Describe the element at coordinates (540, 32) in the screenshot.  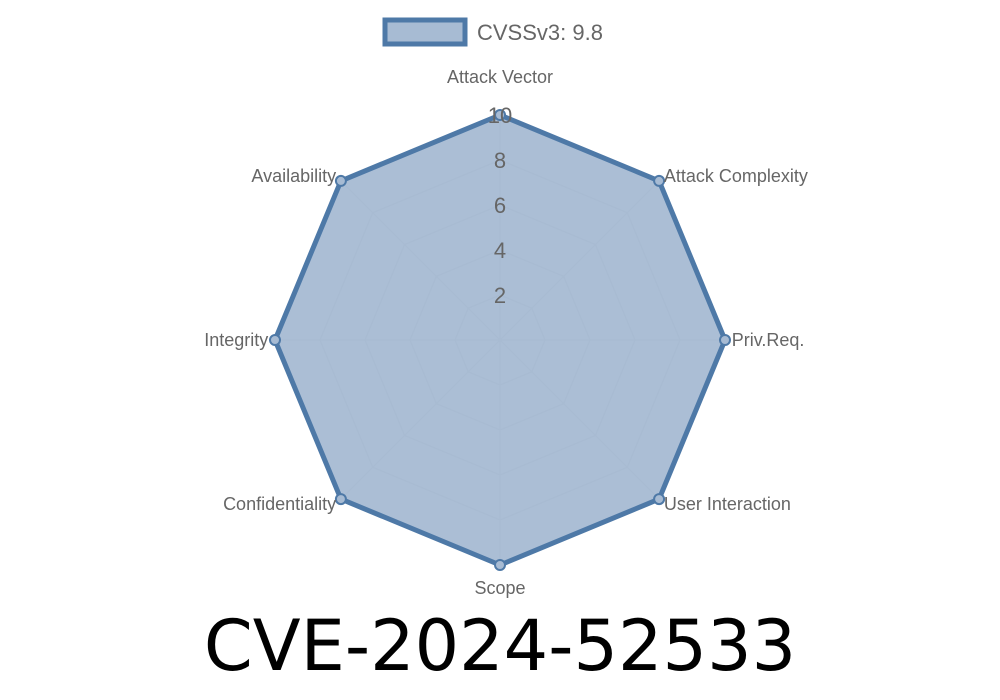
I see `legend-label: CVSSv3: 9.8` at that location.